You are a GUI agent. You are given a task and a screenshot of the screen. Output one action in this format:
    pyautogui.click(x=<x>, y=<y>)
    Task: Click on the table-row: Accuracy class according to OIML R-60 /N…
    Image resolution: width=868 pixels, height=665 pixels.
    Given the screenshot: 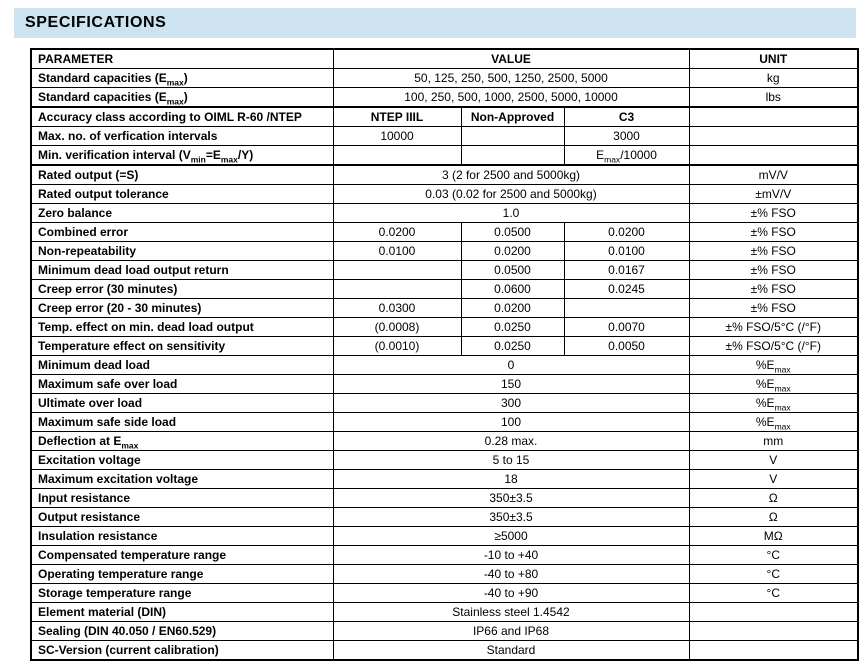 What is the action you would take?
    pyautogui.click(x=444, y=116)
    